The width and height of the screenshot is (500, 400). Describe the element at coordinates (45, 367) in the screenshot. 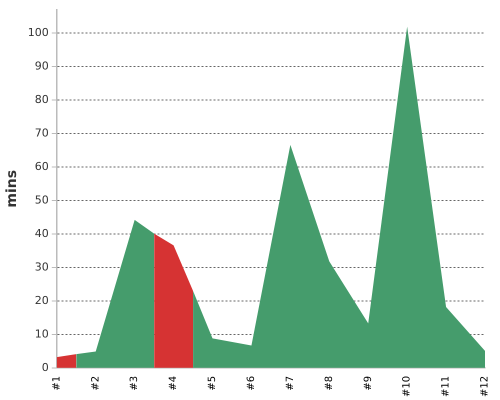

I see `y-tick-label: 0` at that location.